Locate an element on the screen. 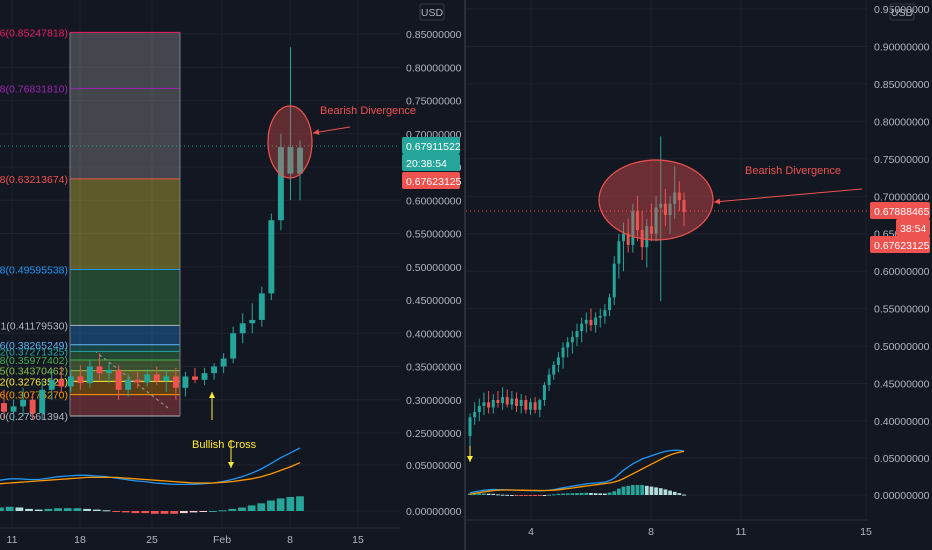 This screenshot has width=932, height=550. fib-level-label: 36(0.85247818) is located at coordinates (34, 33).